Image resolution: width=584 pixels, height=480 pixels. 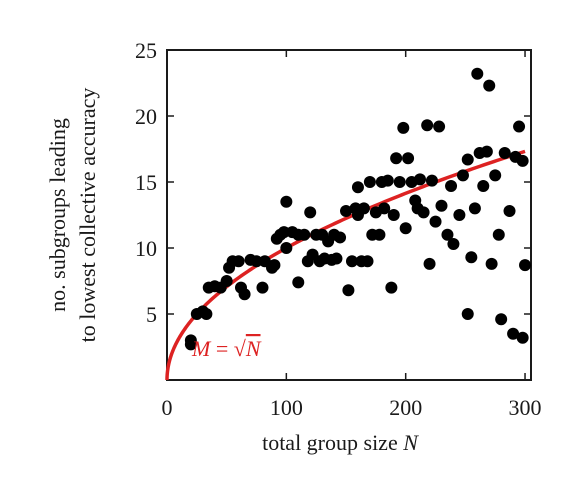 I want to click on x-axis-title-text: total group size, so click(x=332, y=442).